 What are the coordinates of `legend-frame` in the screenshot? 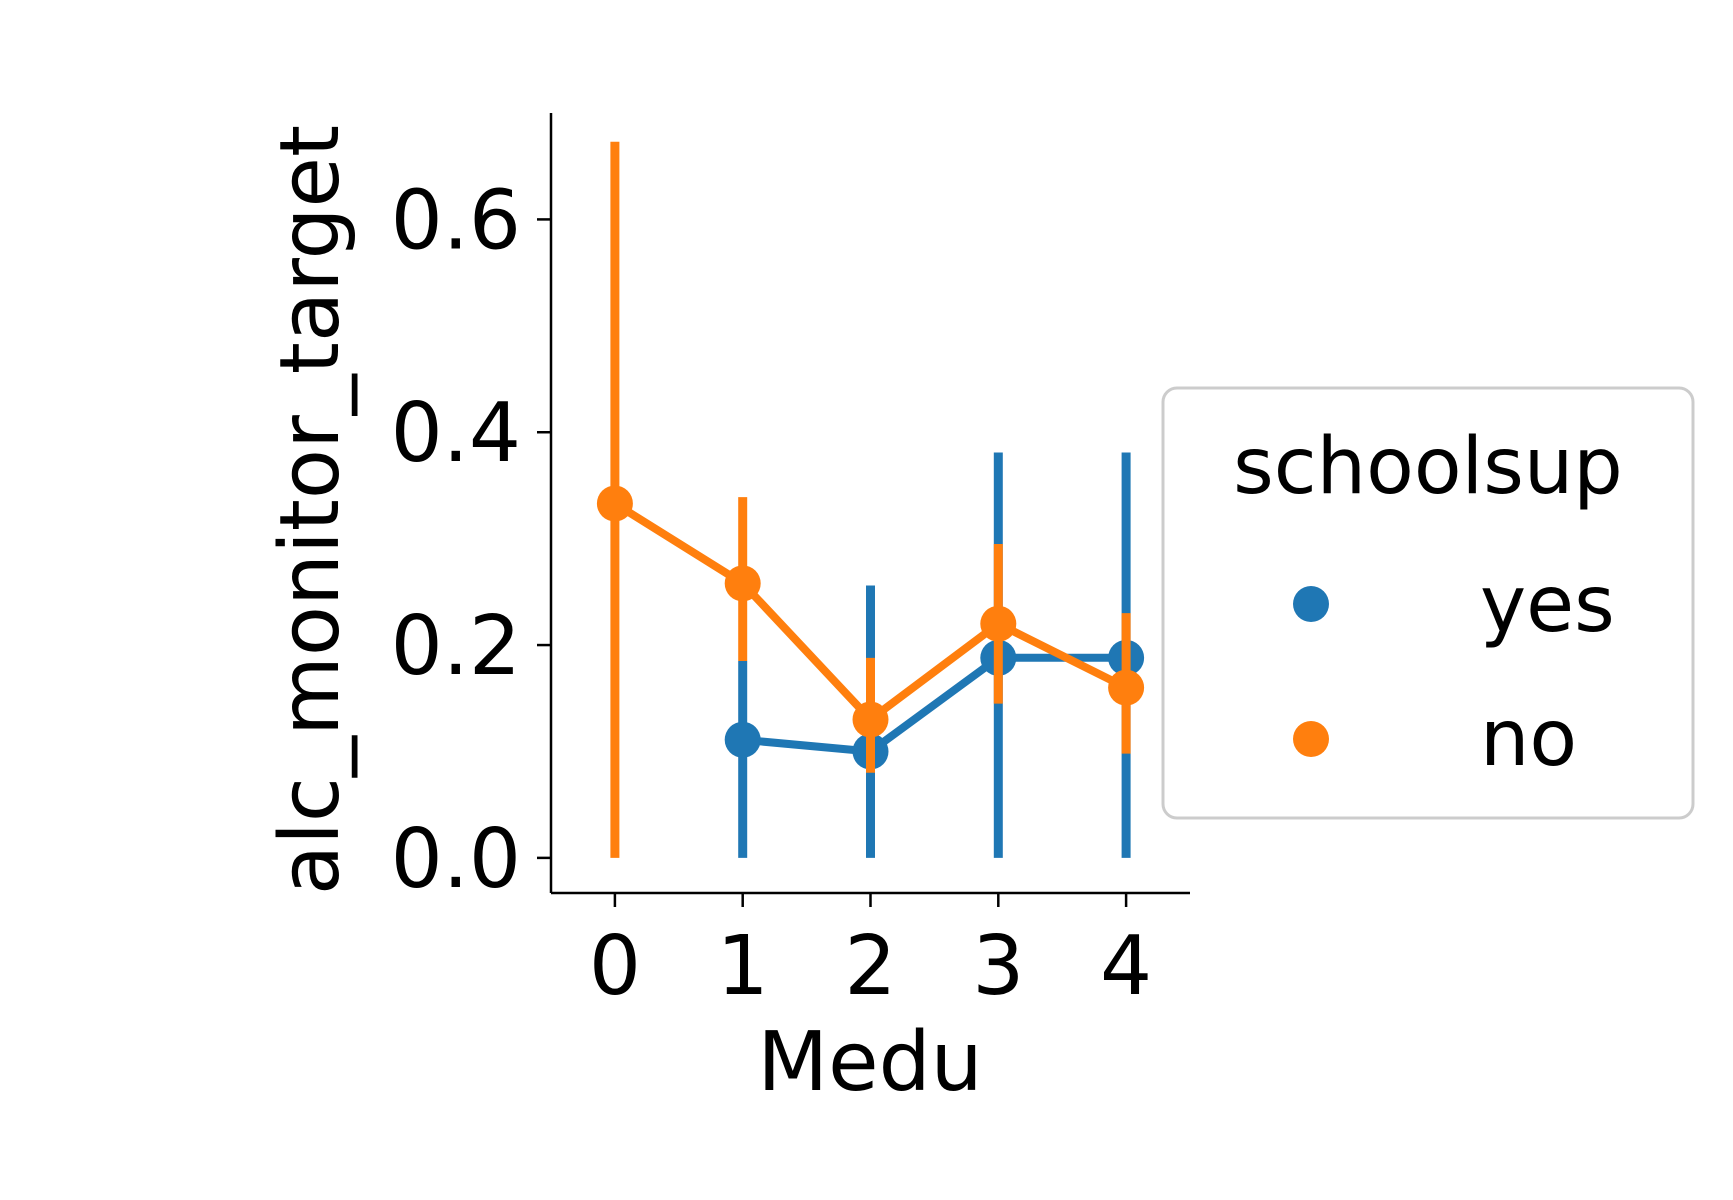 It's located at (1428, 603).